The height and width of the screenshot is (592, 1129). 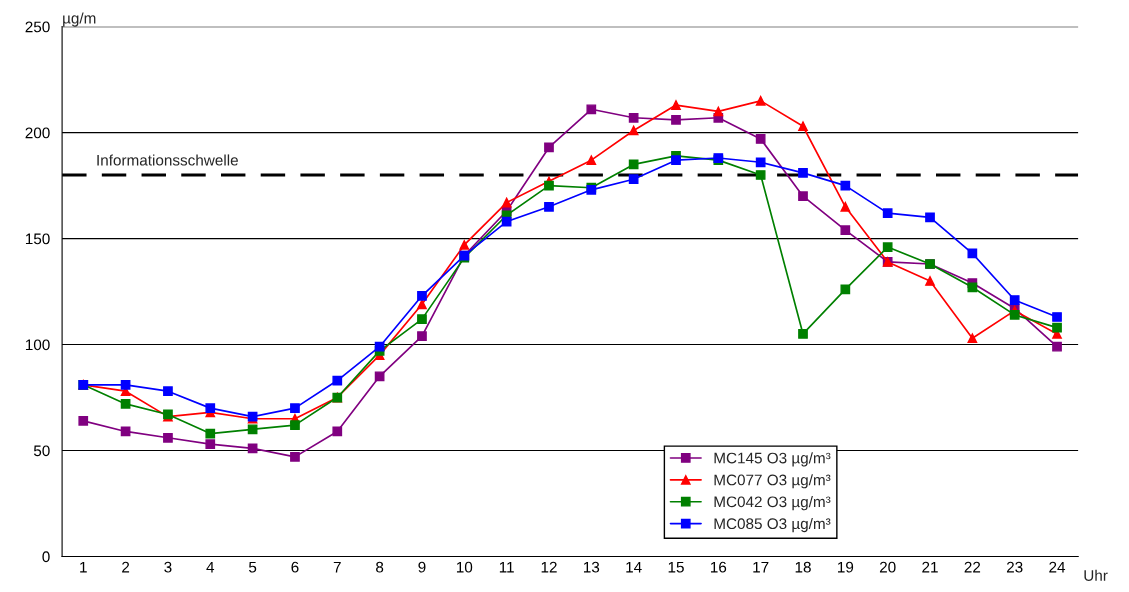 What do you see at coordinates (168, 567) in the screenshot?
I see `x-tick-label: 3` at bounding box center [168, 567].